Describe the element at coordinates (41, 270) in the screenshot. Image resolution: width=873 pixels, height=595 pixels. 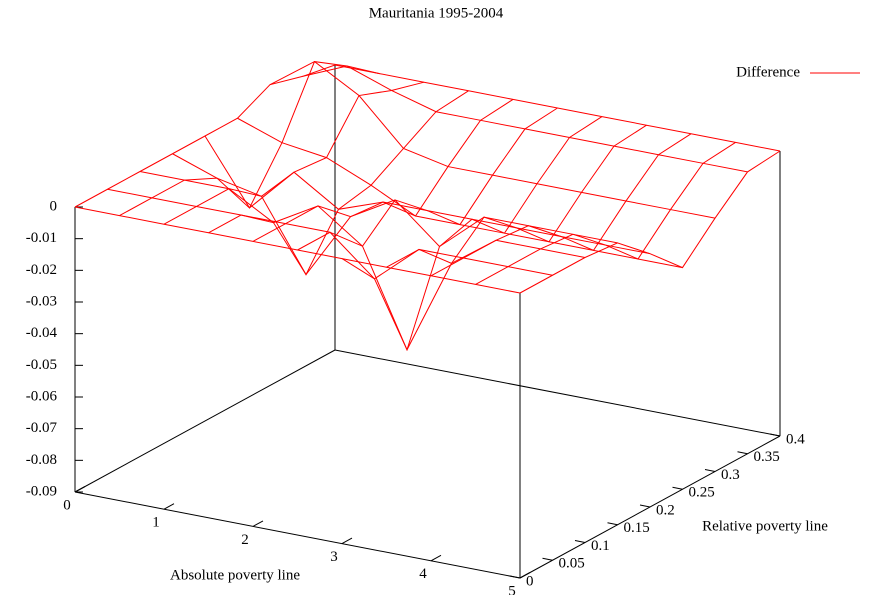
I see `z-tick-label: -0.02` at that location.